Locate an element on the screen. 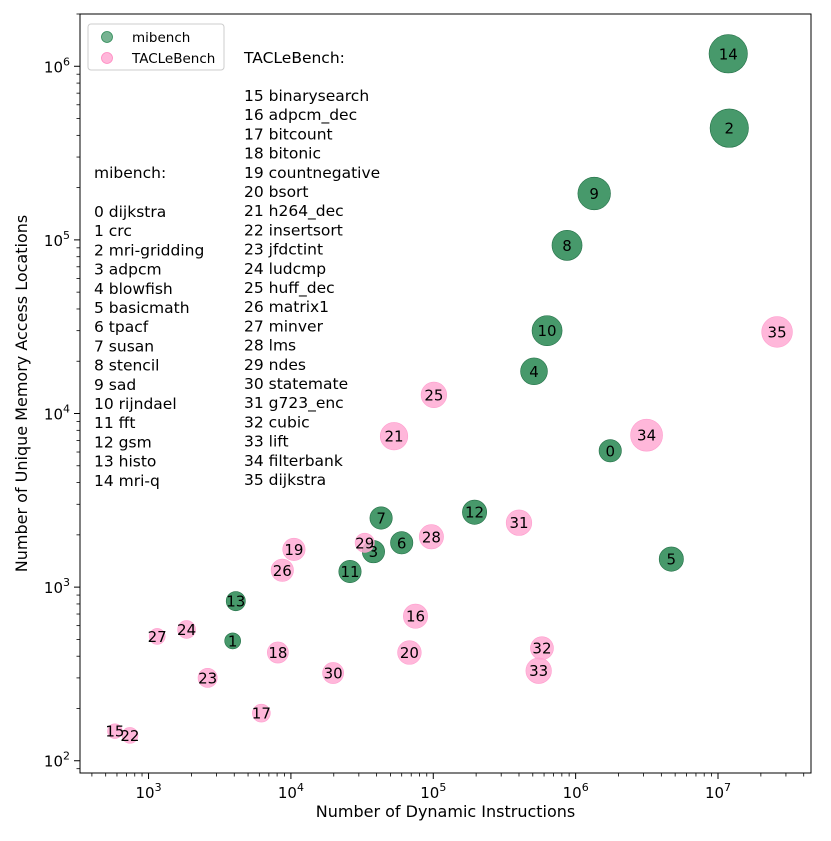 The height and width of the screenshot is (841, 831). point-label-19: 19 is located at coordinates (293, 550).